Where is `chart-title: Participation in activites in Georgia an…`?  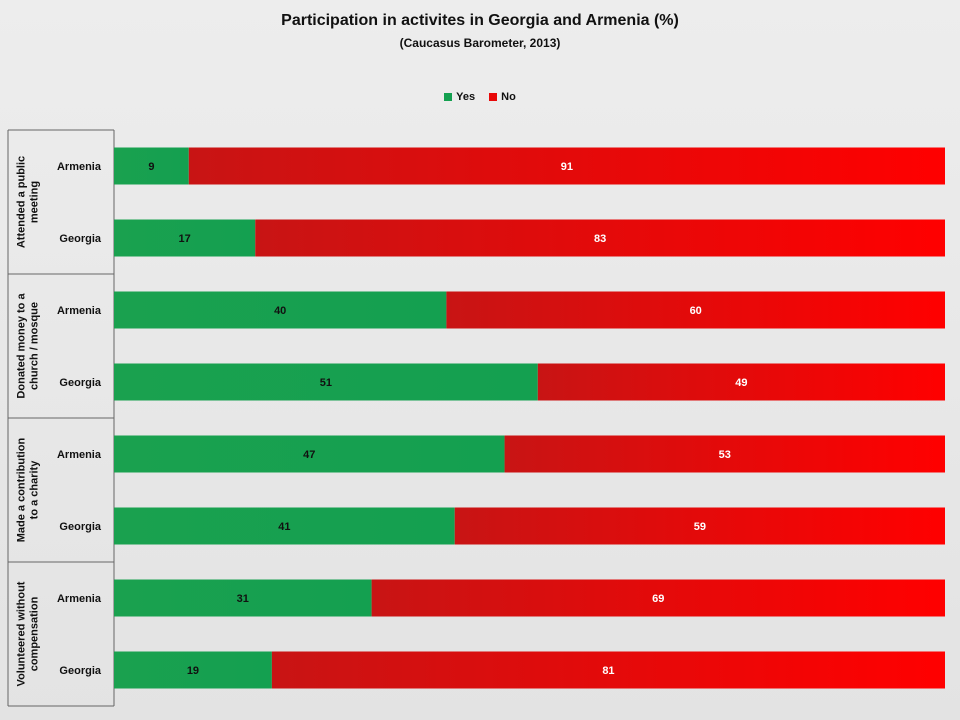
chart-title: Participation in activites in Georgia an… is located at coordinates (480, 20).